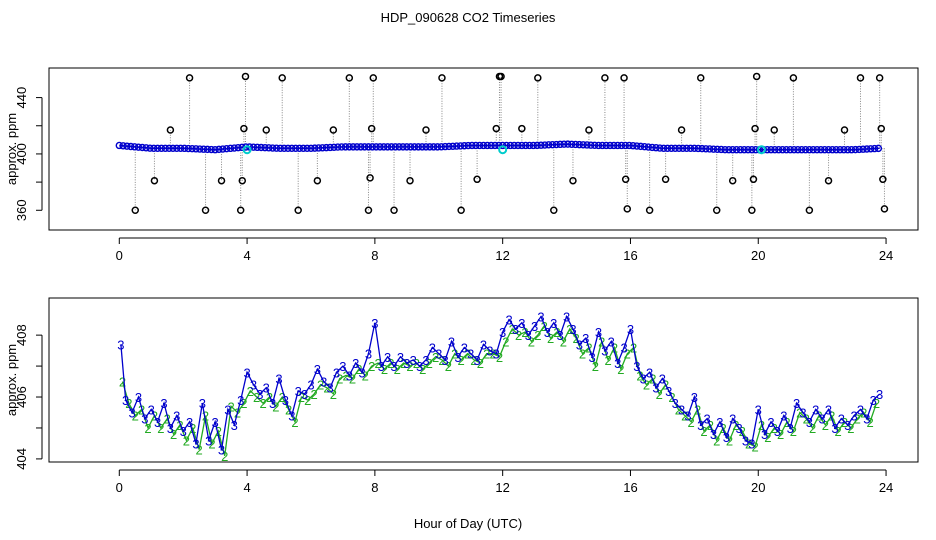  I want to click on bottom-x-tick-label: 24, so click(886, 487).